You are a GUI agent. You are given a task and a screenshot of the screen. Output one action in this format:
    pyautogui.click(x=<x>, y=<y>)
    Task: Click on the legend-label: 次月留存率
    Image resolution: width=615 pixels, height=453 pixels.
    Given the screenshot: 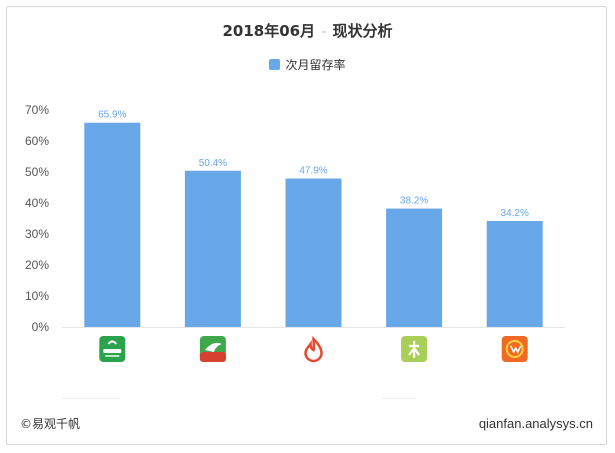 What is the action you would take?
    pyautogui.click(x=315, y=65)
    